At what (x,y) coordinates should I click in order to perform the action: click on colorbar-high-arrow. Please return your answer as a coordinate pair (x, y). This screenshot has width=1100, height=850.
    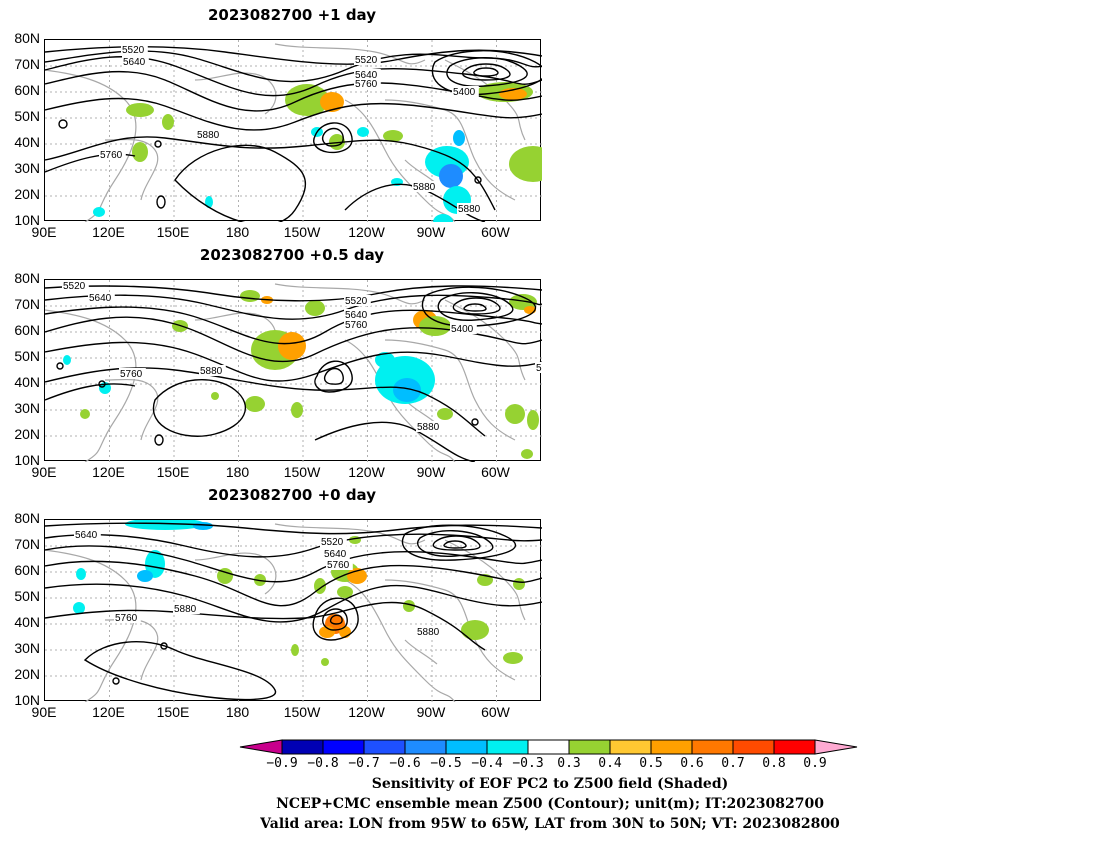
    Looking at the image, I should click on (836, 747).